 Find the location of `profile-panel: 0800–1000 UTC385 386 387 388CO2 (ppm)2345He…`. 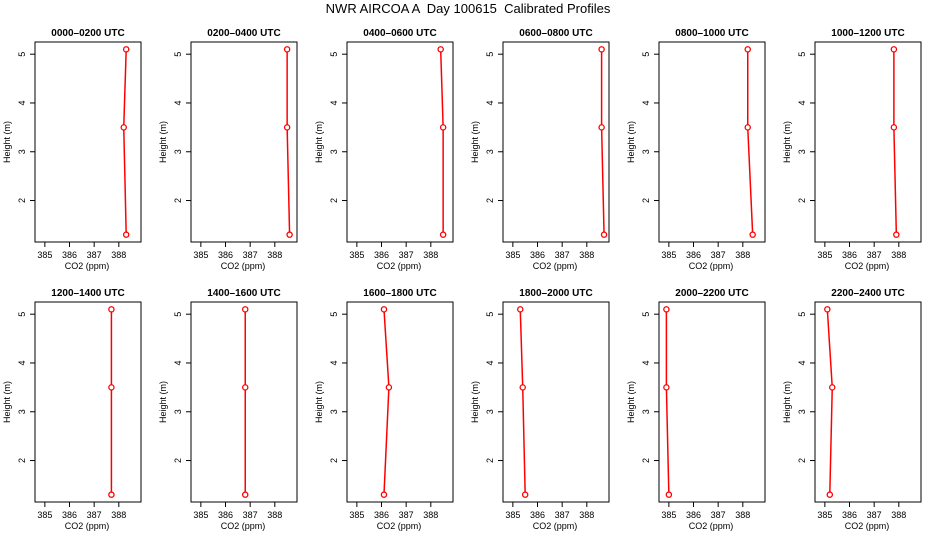

profile-panel: 0800–1000 UTC385 386 387 388CO2 (ppm)2345He… is located at coordinates (695, 149).